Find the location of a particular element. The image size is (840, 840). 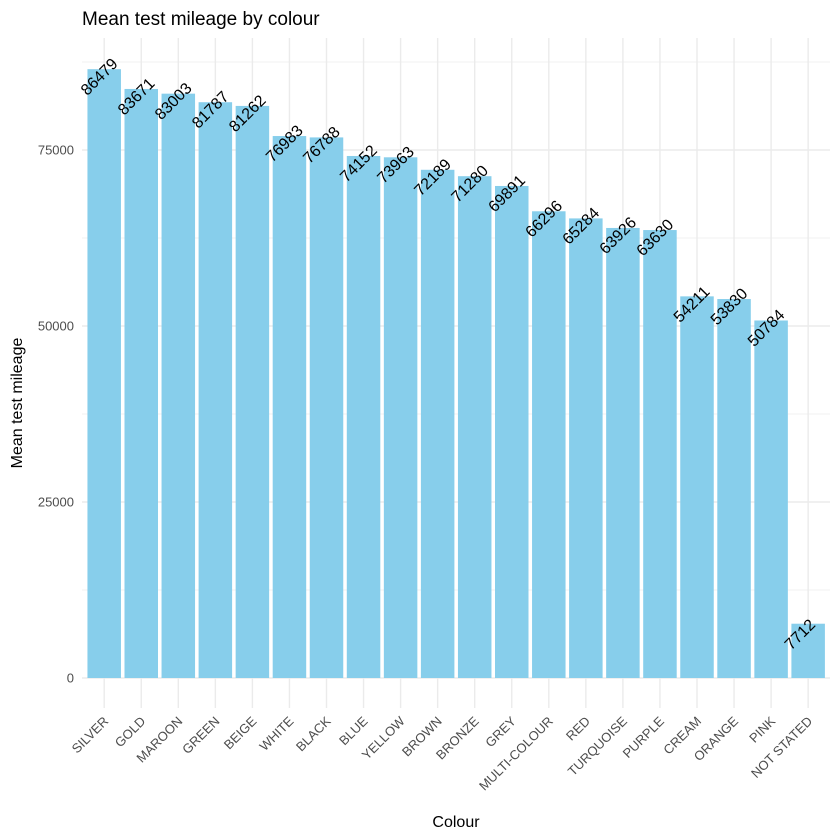

bar-gold is located at coordinates (141, 383).